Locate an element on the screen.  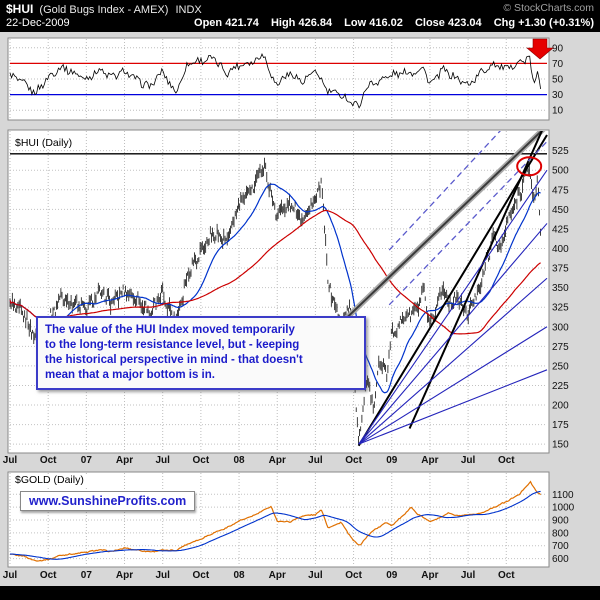
stockcharts-copyright-link: © StockCharts.com is located at coordinates (548, 8).